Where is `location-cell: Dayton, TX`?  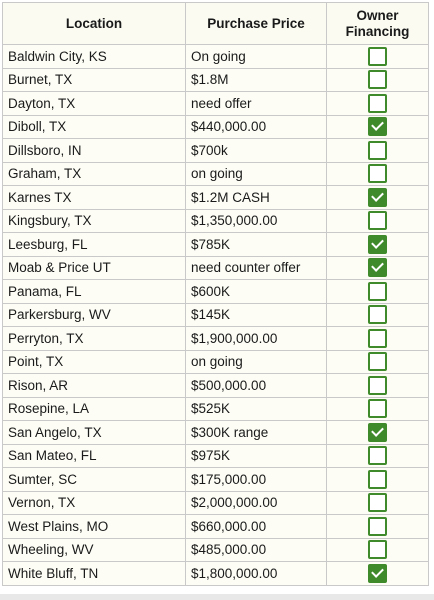 location-cell: Dayton, TX is located at coordinates (94, 103).